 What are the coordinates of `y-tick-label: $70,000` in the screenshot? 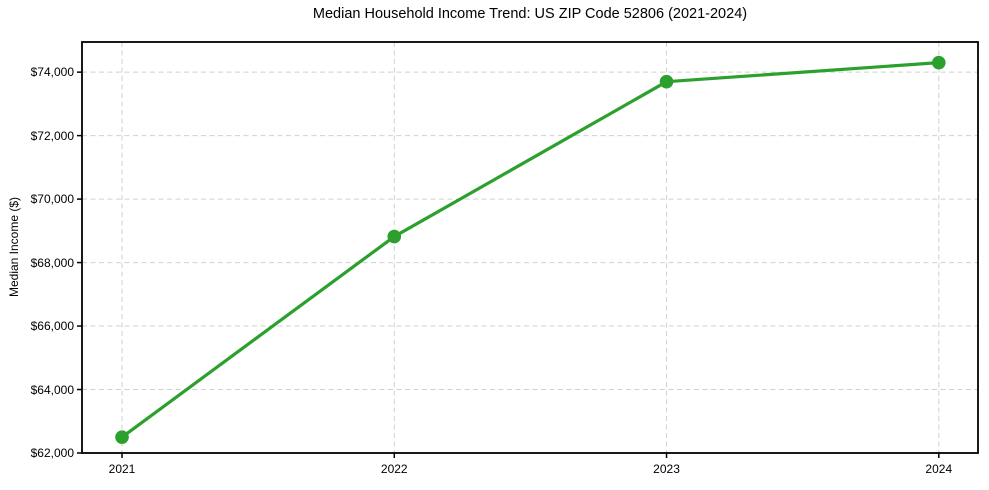 It's located at (52, 199).